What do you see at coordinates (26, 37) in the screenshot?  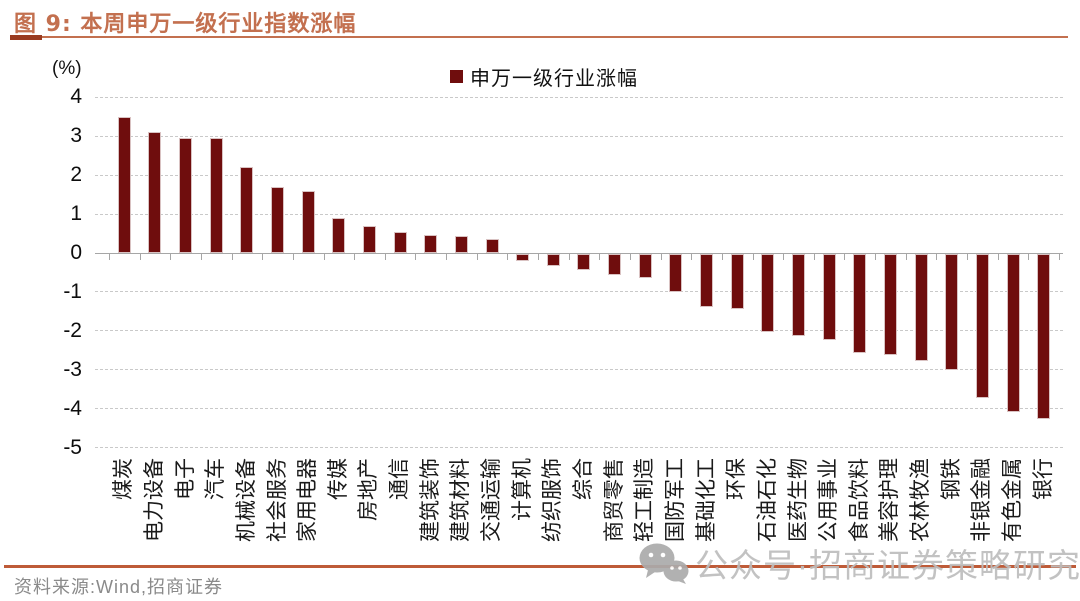 I see `title-rule-accent` at bounding box center [26, 37].